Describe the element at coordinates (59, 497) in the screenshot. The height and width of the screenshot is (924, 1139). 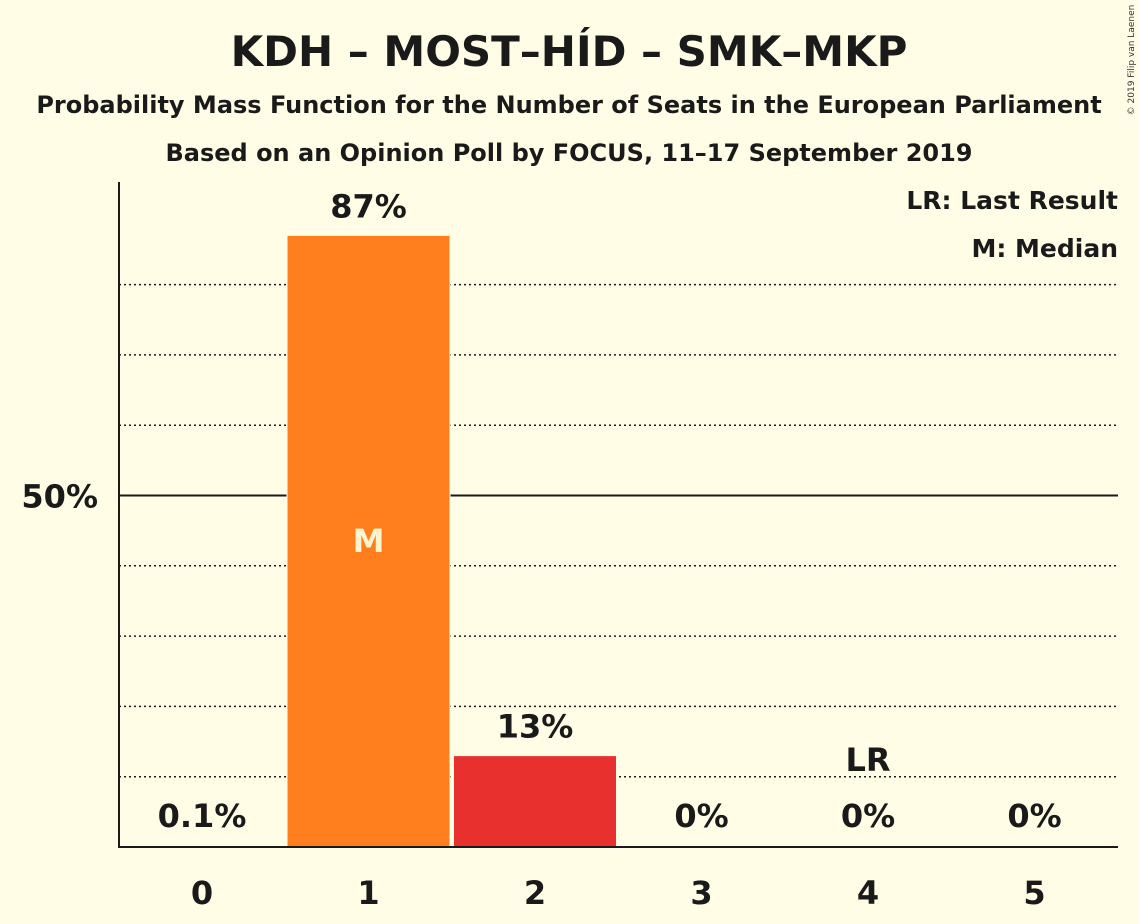
I see `y-tick-label: 50%` at that location.